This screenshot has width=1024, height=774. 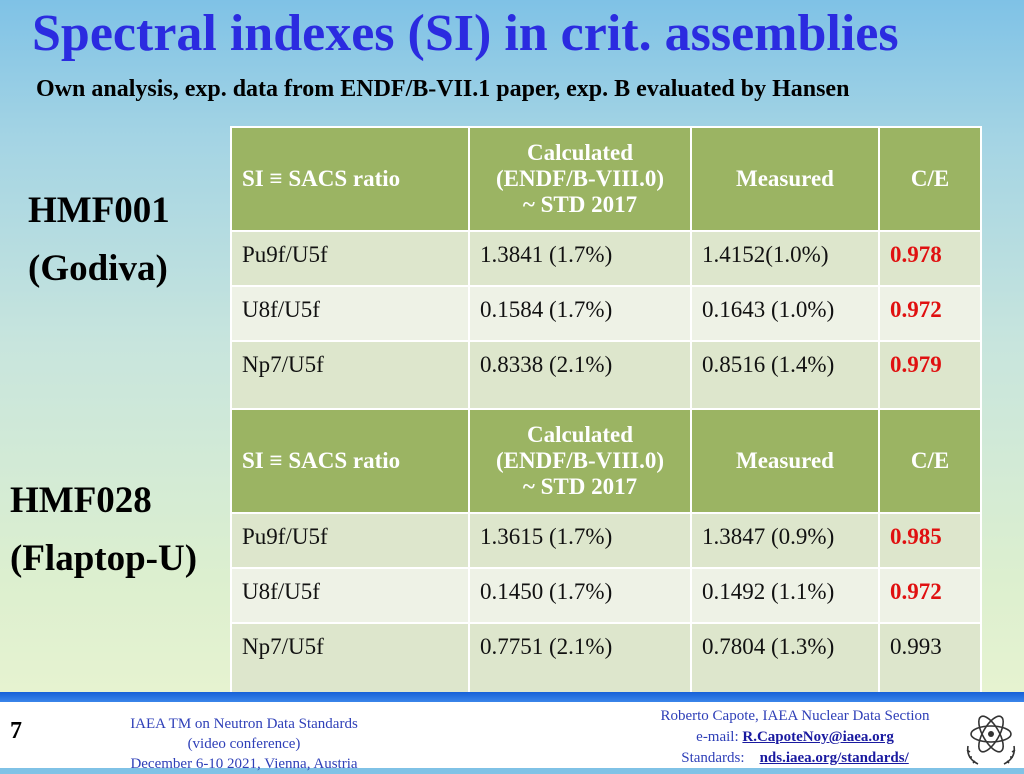 What do you see at coordinates (580, 258) in the screenshot?
I see `cell-calculated: 1.3841 (1.7%)` at bounding box center [580, 258].